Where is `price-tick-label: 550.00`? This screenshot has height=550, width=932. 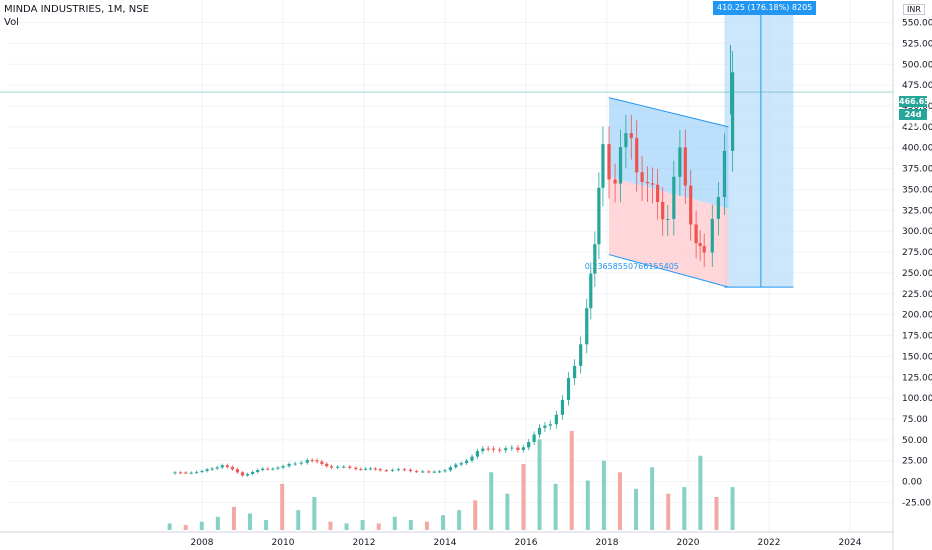
price-tick-label: 550.00 is located at coordinates (917, 24).